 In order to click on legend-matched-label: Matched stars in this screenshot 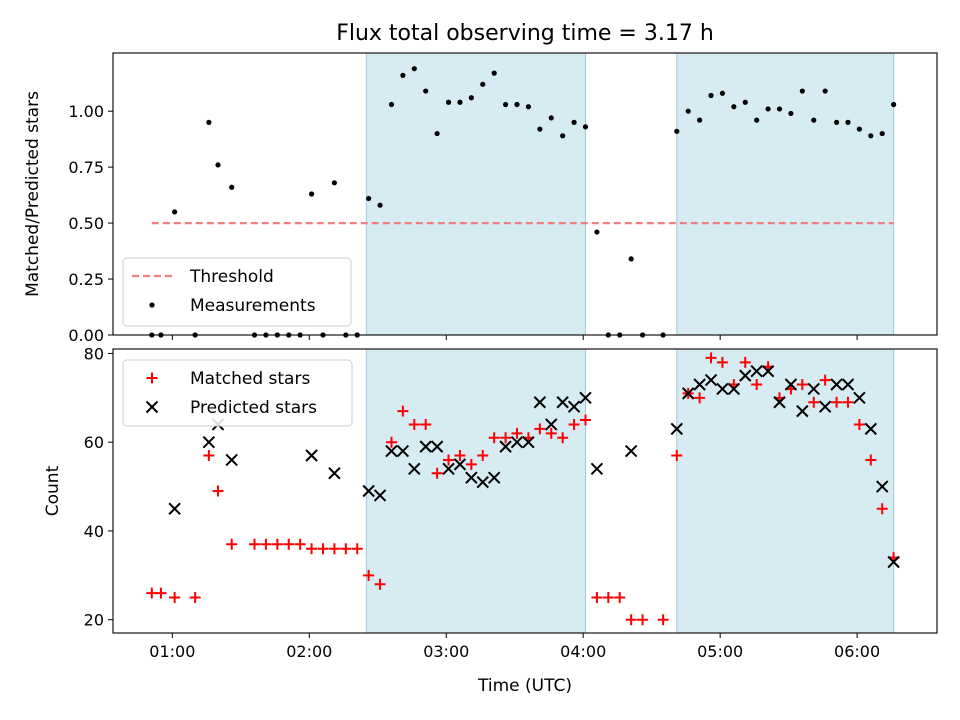, I will do `click(250, 379)`.